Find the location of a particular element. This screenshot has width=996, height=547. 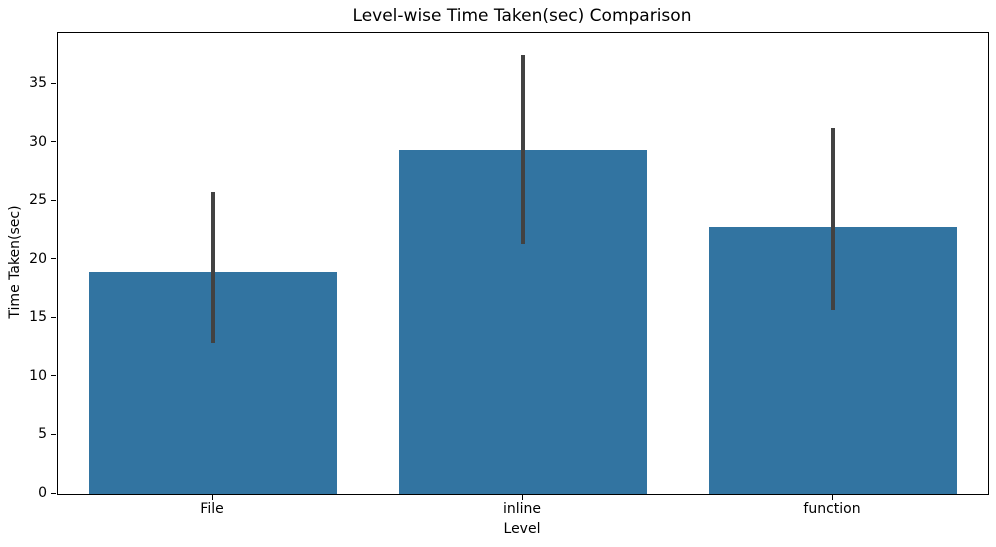

y-axis-label: Time Taken(sec) is located at coordinates (15, 262).